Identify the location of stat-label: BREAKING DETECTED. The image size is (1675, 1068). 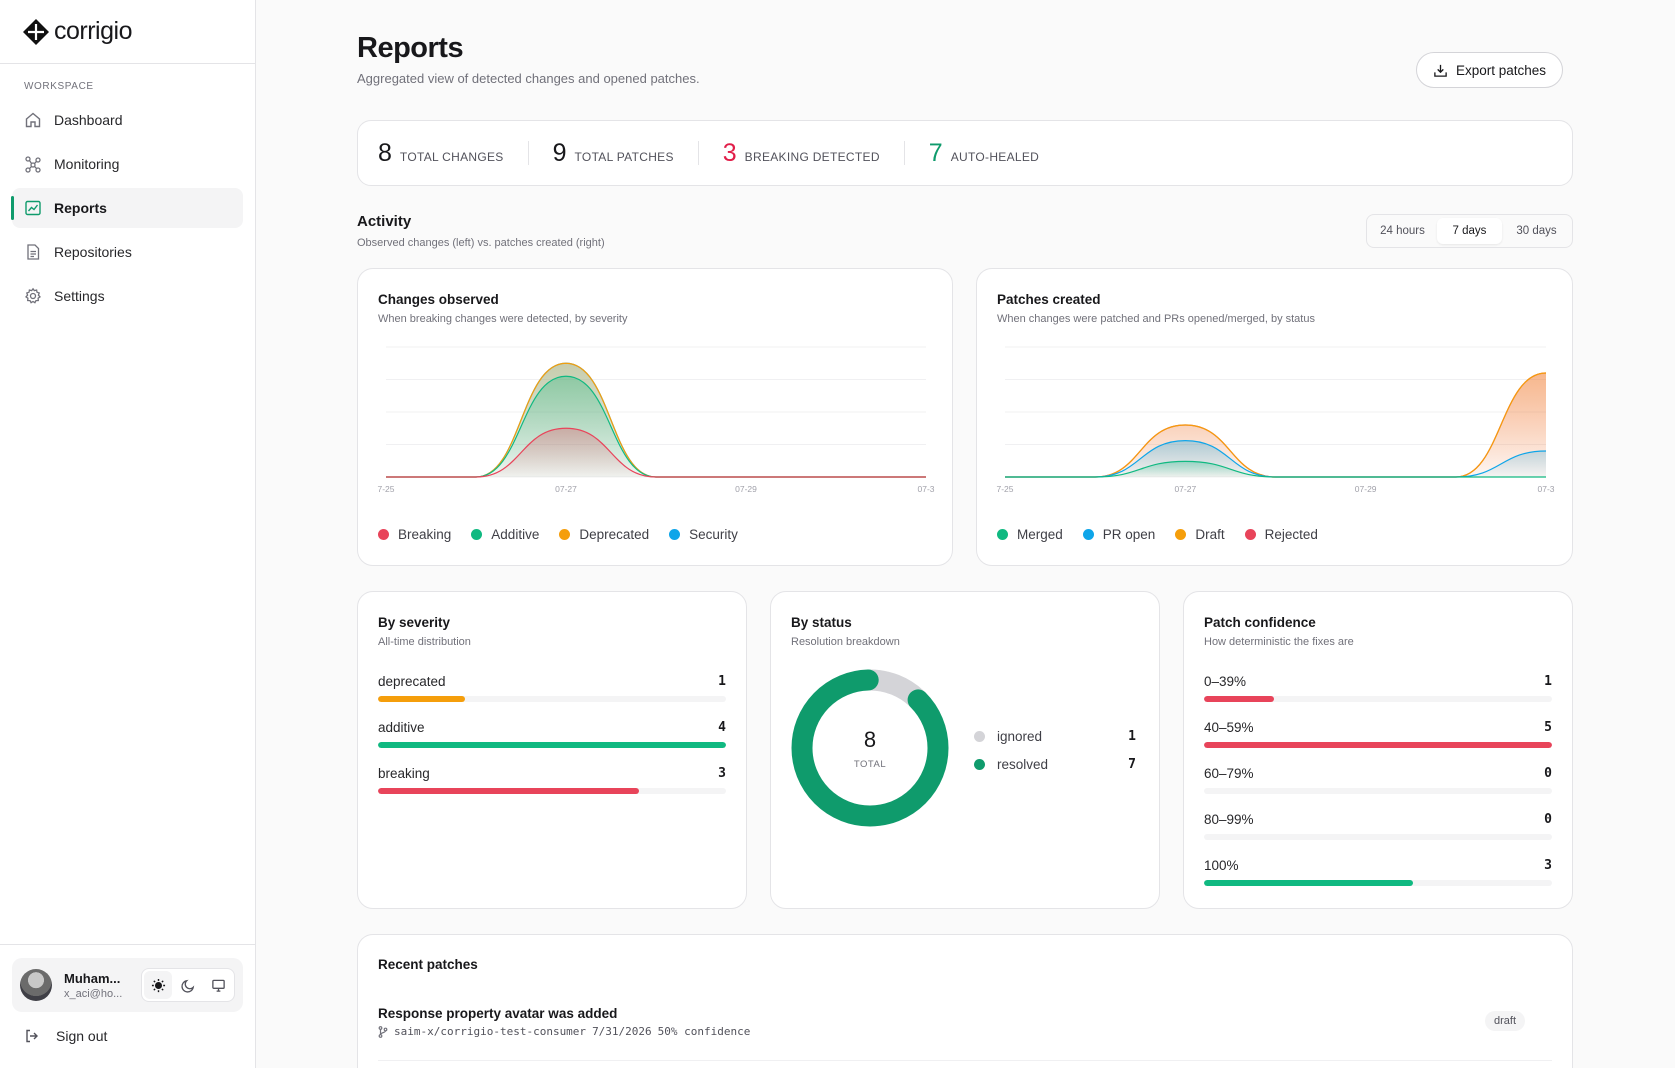
(812, 156).